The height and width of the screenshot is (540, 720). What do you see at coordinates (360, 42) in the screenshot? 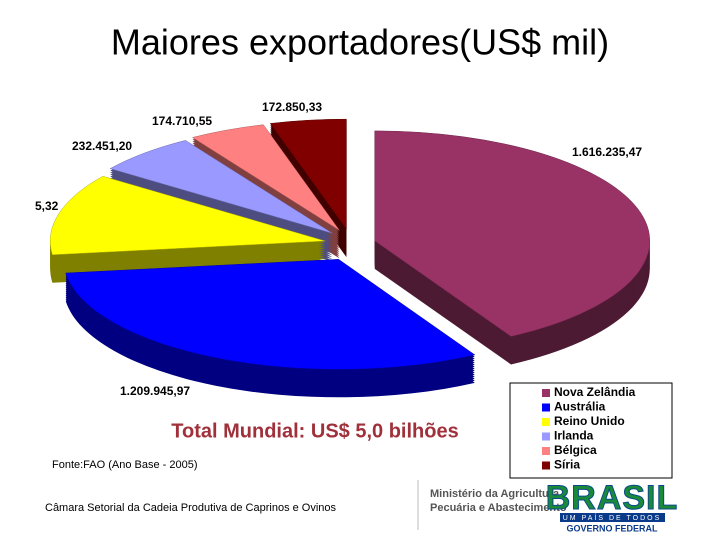
I see `chart-title: Maiores exportadores(US$ mil)` at bounding box center [360, 42].